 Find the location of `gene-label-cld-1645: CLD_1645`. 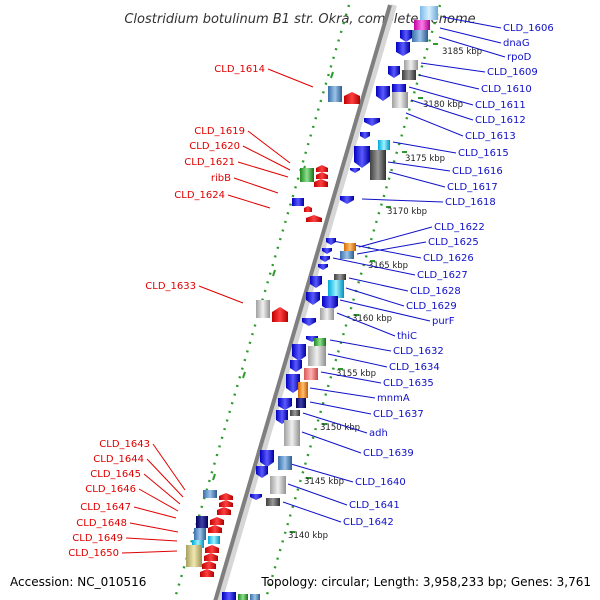

gene-label-cld-1645: CLD_1645 is located at coordinates (115, 474).